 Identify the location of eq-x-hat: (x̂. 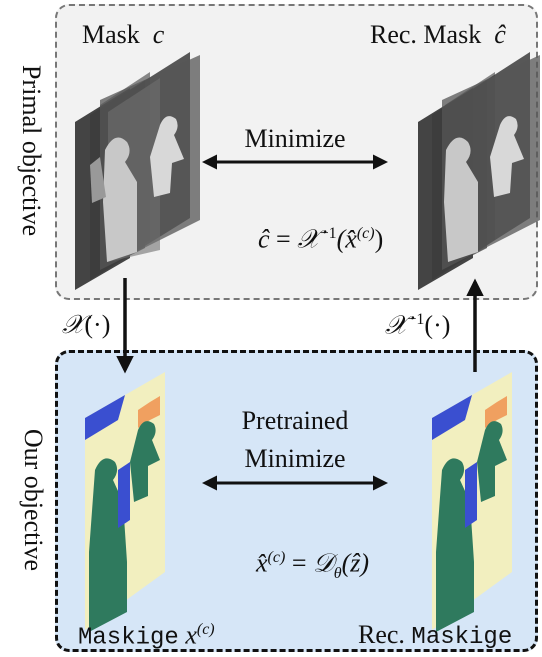
(346, 239).